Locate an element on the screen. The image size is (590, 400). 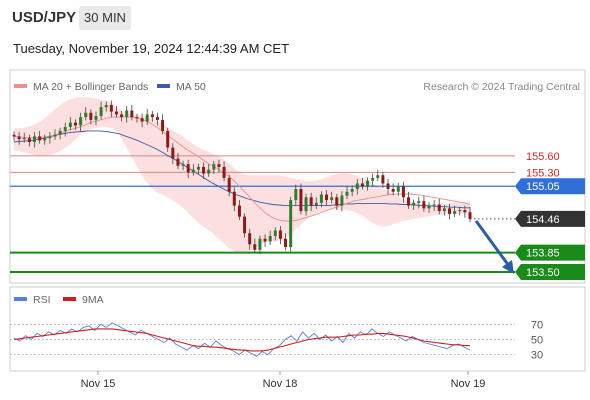
ma9-line is located at coordinates (241, 340).